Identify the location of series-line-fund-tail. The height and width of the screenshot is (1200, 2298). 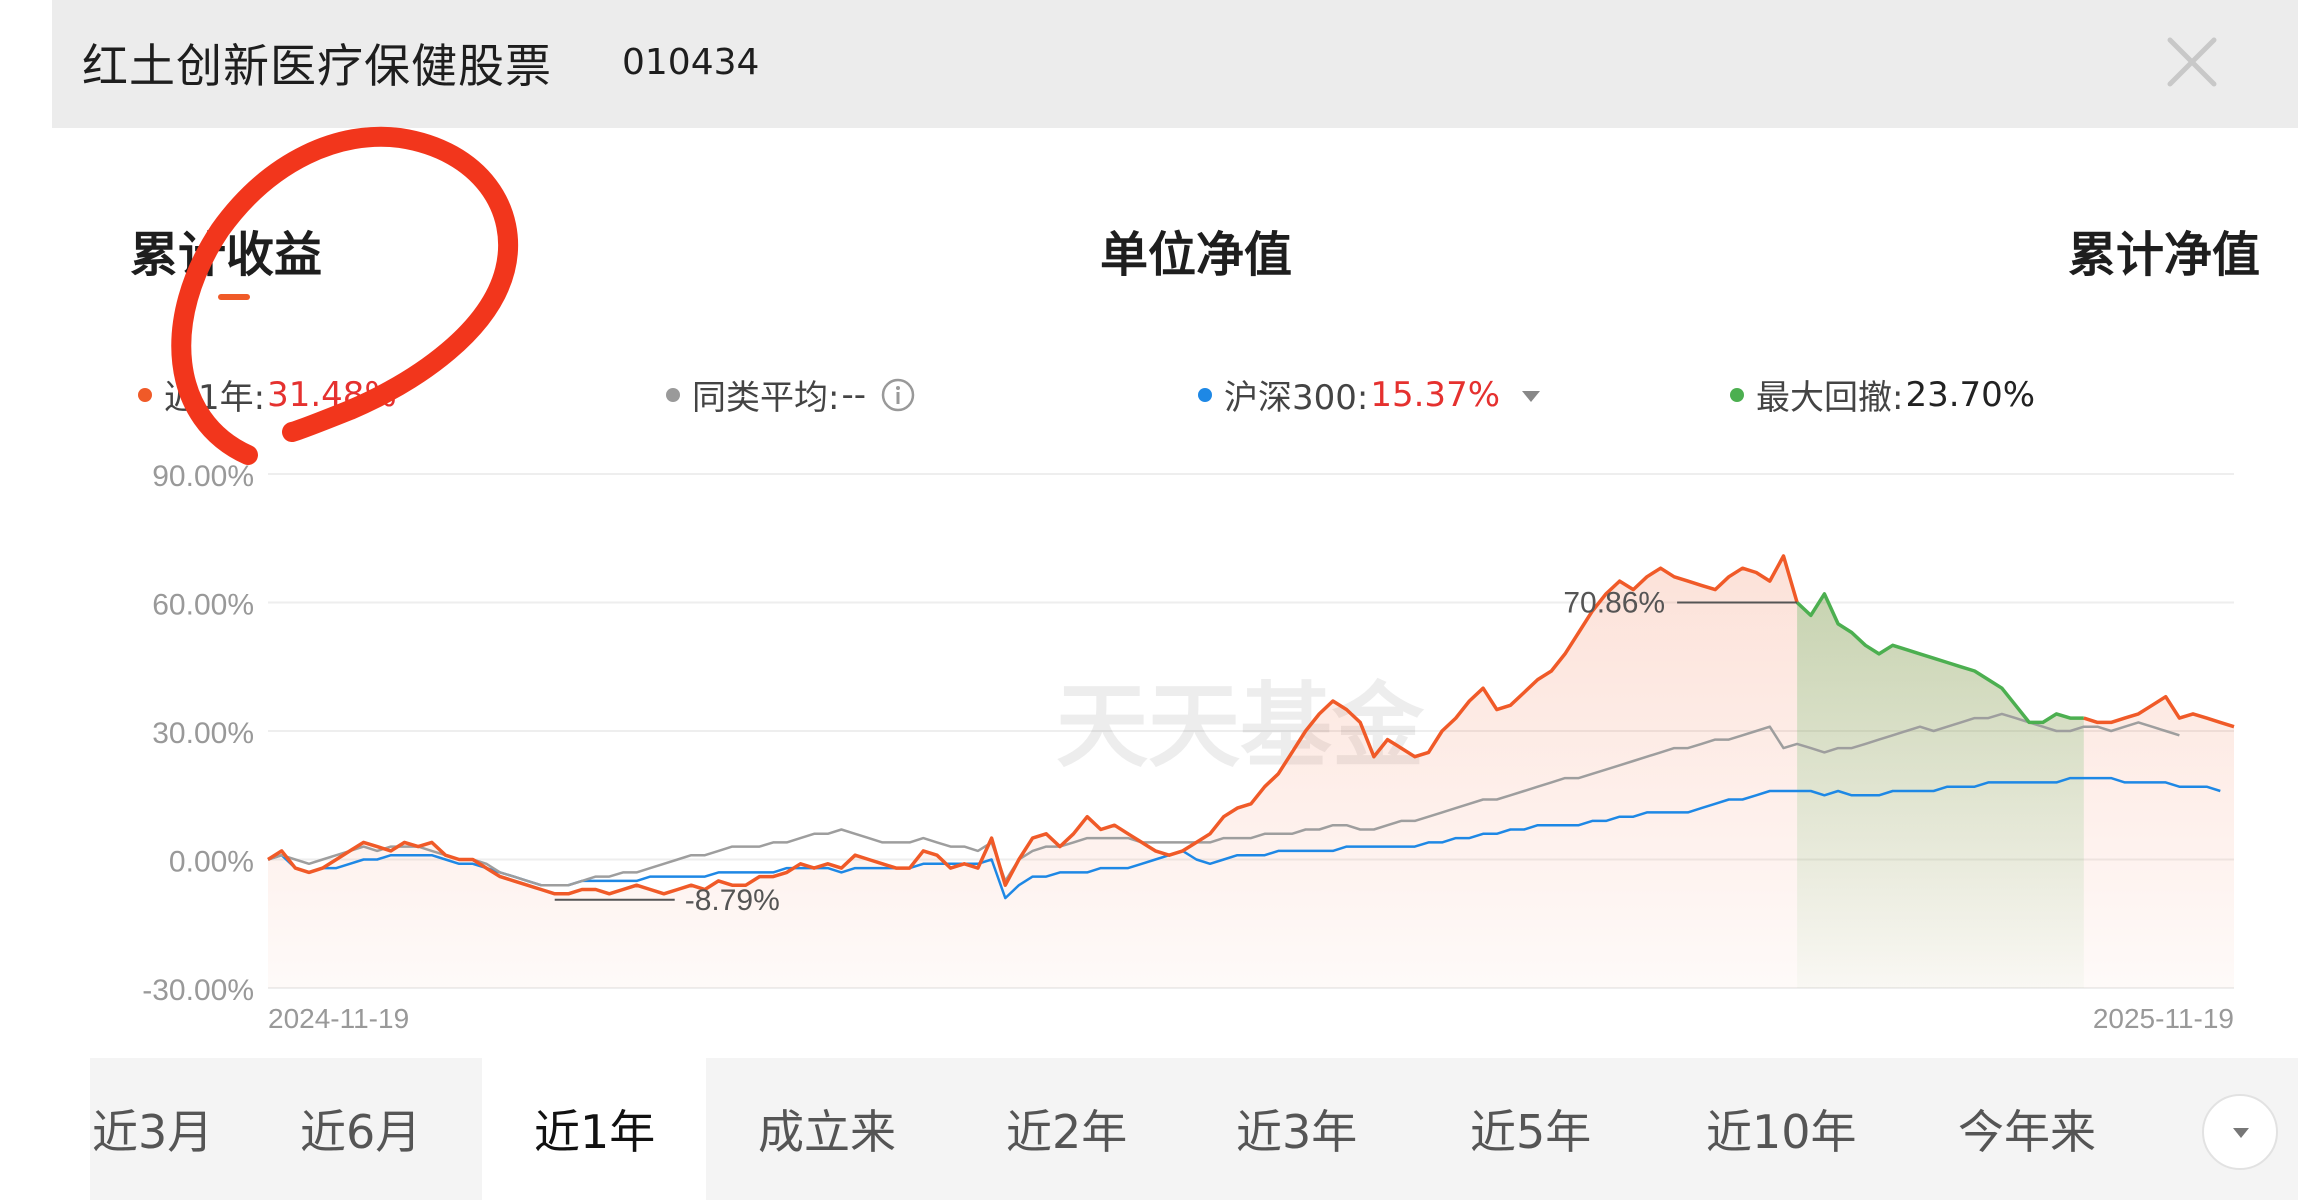
(2159, 711).